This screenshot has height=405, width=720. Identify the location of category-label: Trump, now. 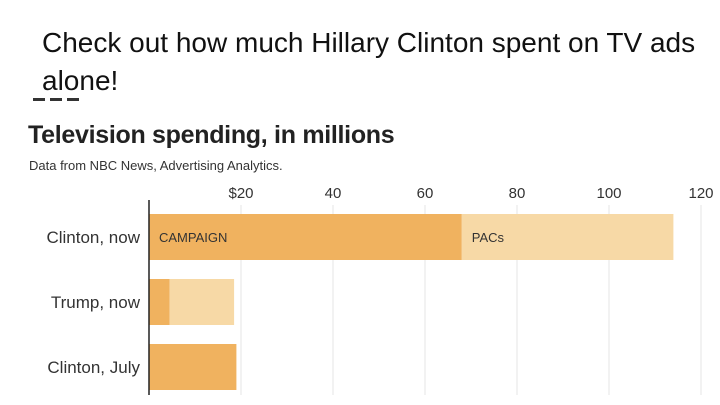
(96, 302).